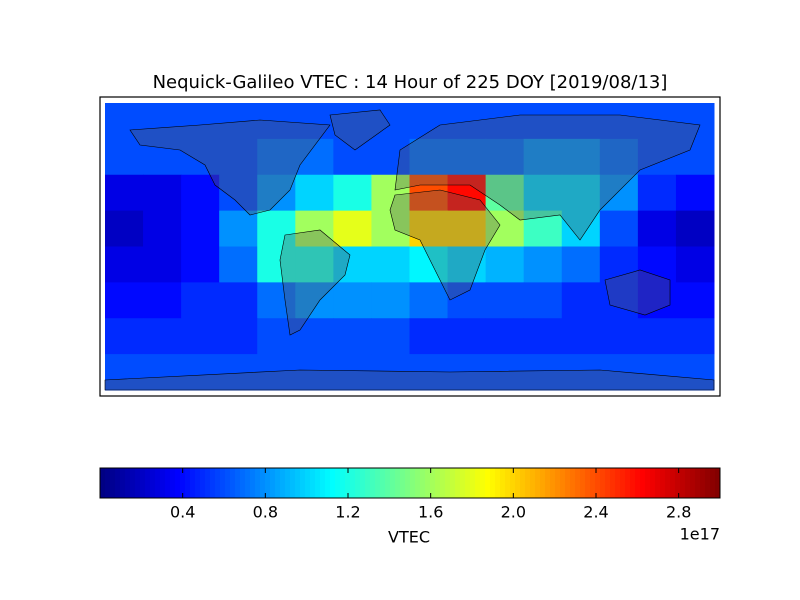 This screenshot has height=600, width=800. I want to click on colorbar-tick-label: 2.0, so click(513, 512).